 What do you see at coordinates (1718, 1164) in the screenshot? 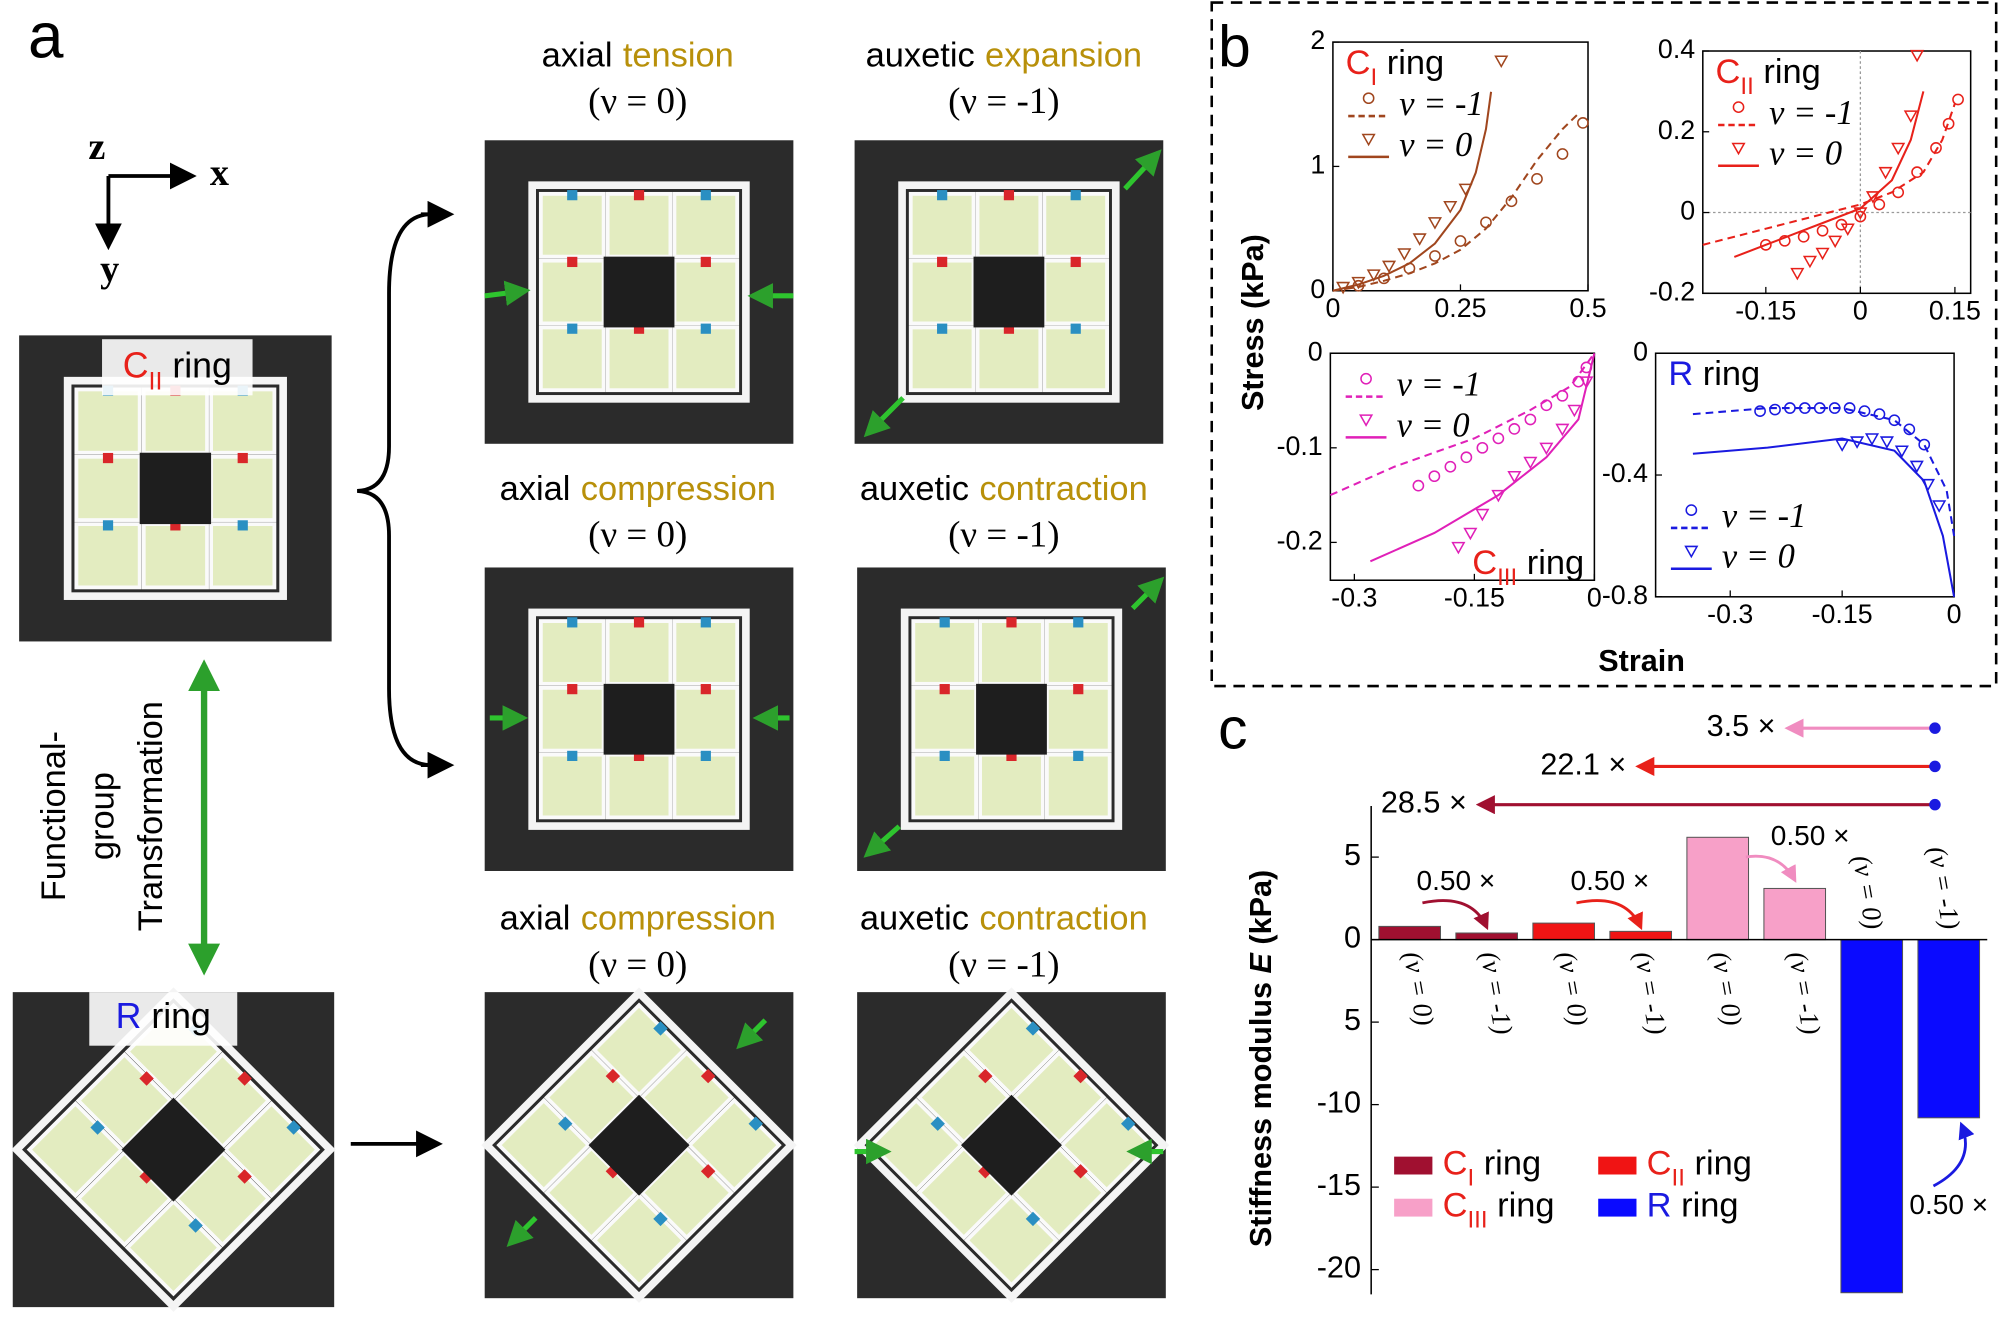
I see `legend-label-part: ring` at bounding box center [1718, 1164].